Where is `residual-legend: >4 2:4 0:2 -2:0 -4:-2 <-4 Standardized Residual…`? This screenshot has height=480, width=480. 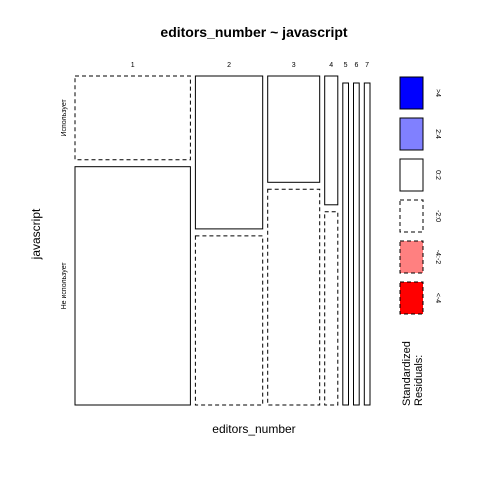 residual-legend: >4 2:4 0:2 -2:0 -4:-2 <-4 Standardized Residual… is located at coordinates (420, 241).